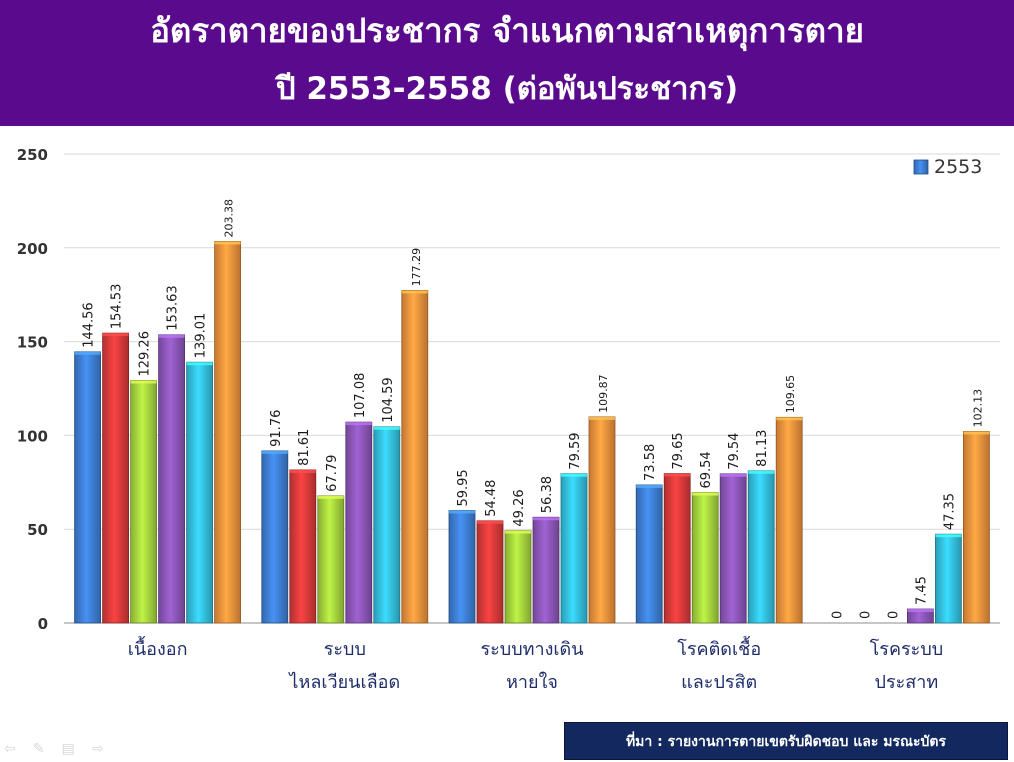 The width and height of the screenshot is (1014, 762). Describe the element at coordinates (345, 649) in the screenshot. I see `x-tick-label: ระบบ` at that location.